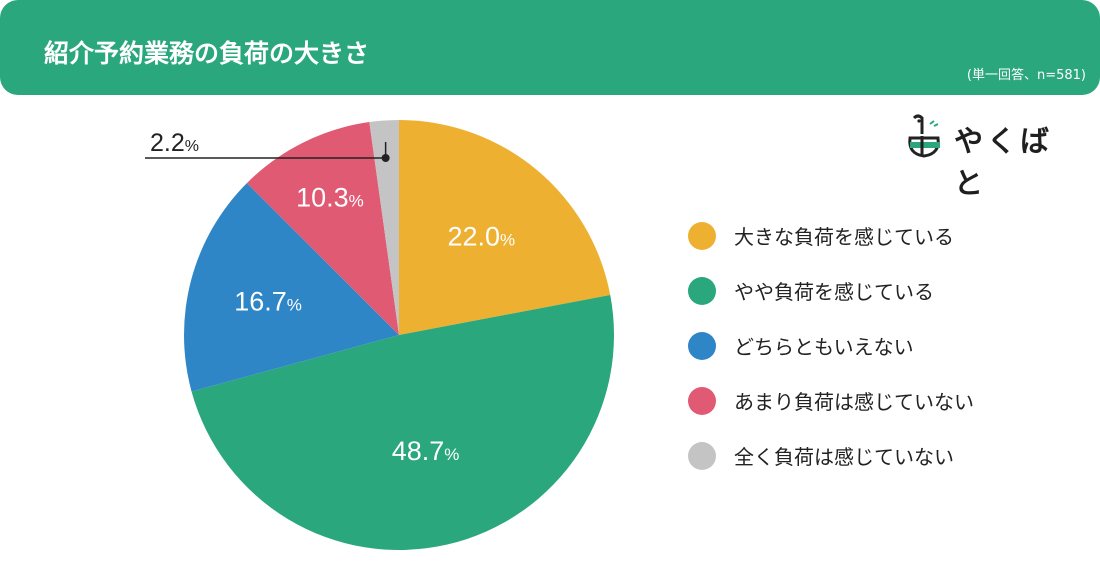 This screenshot has height=587, width=1100. What do you see at coordinates (426, 451) in the screenshot?
I see `slice-value-label: 48.7%` at bounding box center [426, 451].